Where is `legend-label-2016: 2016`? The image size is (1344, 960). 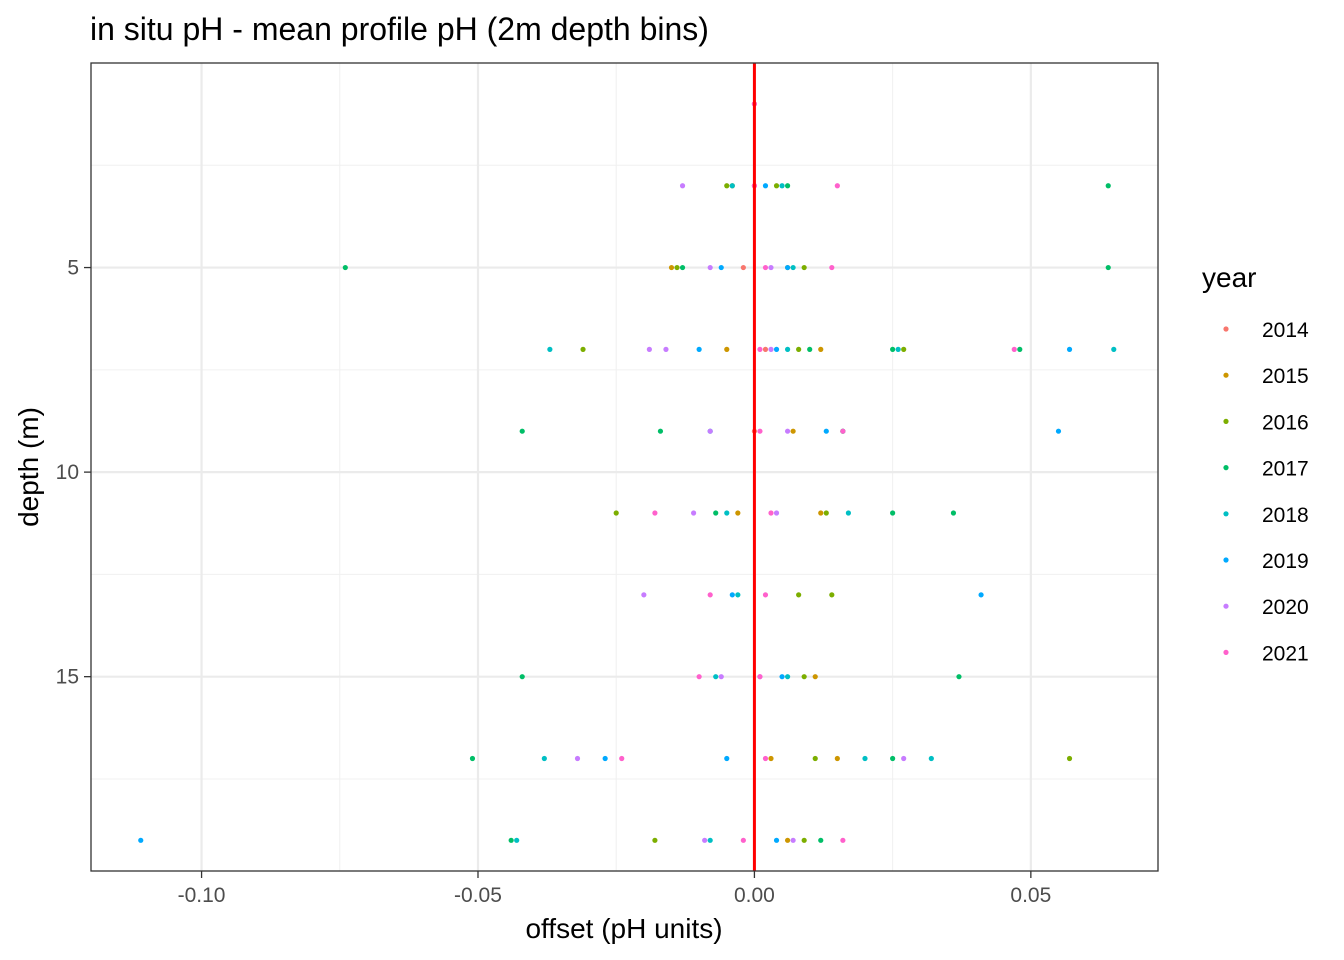 legend-label-2016: 2016 is located at coordinates (1285, 422).